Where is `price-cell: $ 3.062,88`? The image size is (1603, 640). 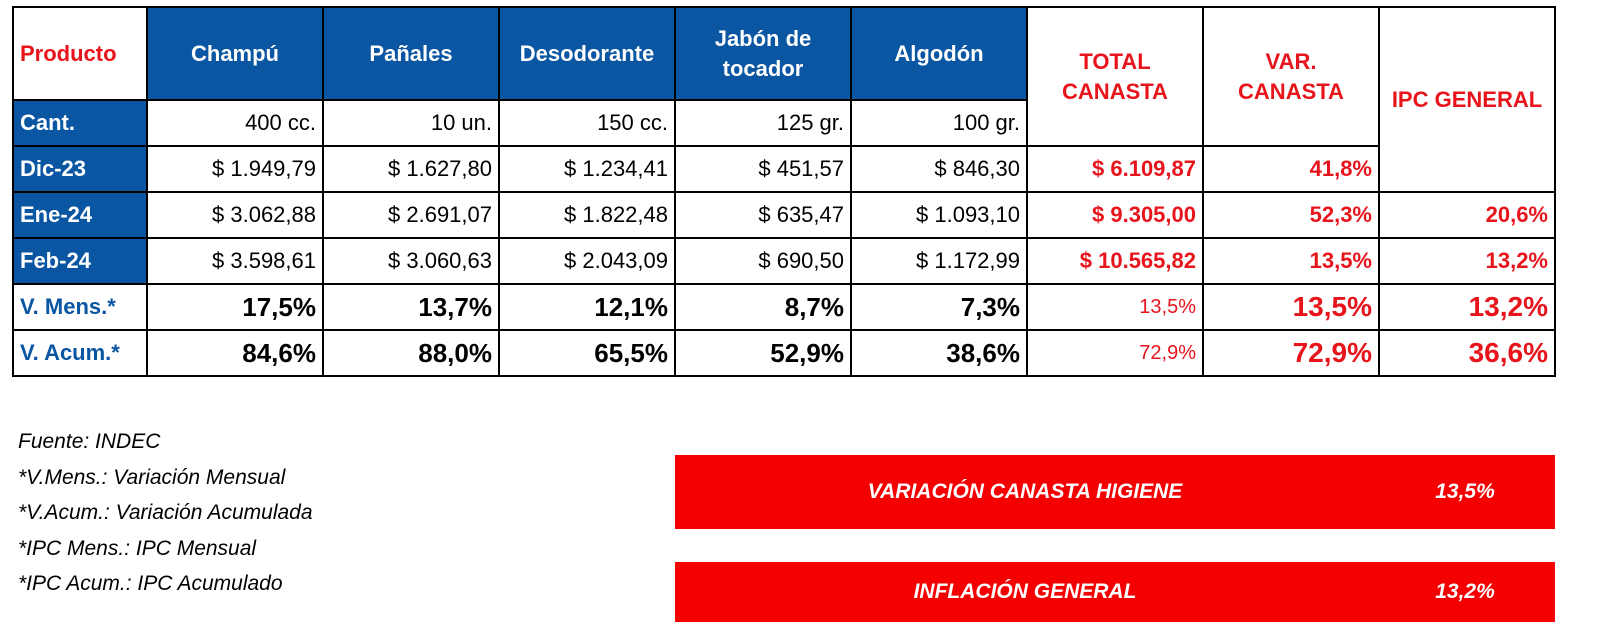
price-cell: $ 3.062,88 is located at coordinates (235, 215).